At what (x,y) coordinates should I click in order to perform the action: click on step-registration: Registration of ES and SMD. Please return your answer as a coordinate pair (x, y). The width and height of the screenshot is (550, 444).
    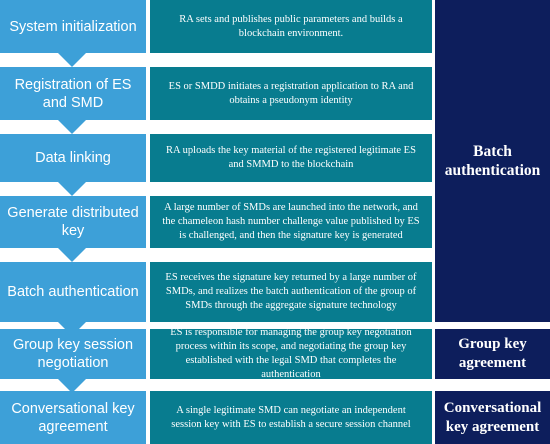
    Looking at the image, I should click on (73, 93).